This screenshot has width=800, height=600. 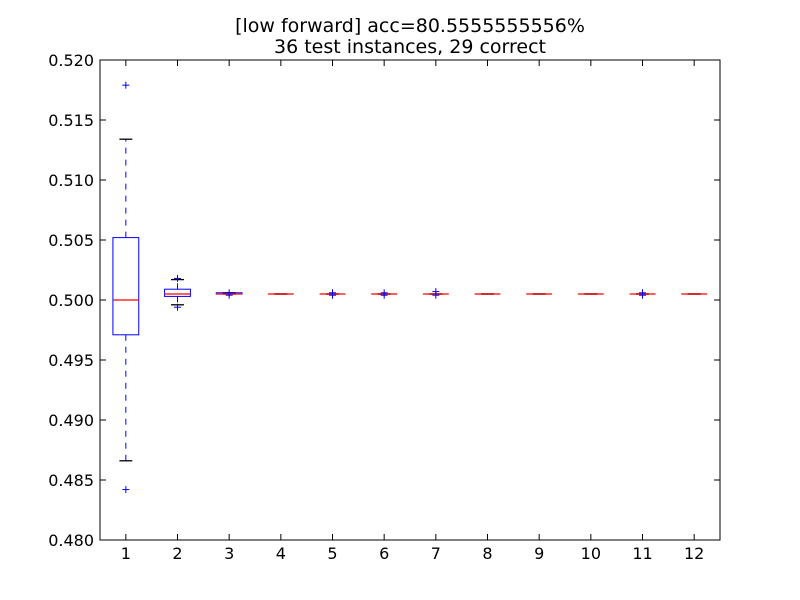 What do you see at coordinates (229, 553) in the screenshot?
I see `x-tick-label: 3` at bounding box center [229, 553].